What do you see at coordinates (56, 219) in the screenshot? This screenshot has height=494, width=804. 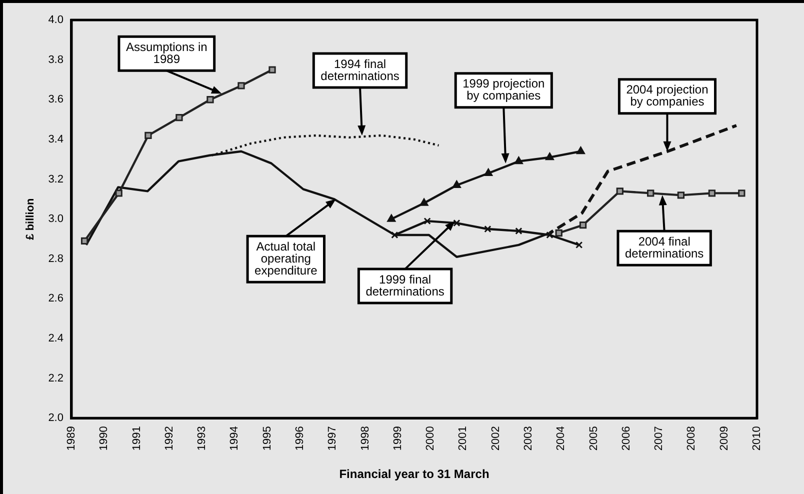 I see `y-tick-label: 3.0` at bounding box center [56, 219].